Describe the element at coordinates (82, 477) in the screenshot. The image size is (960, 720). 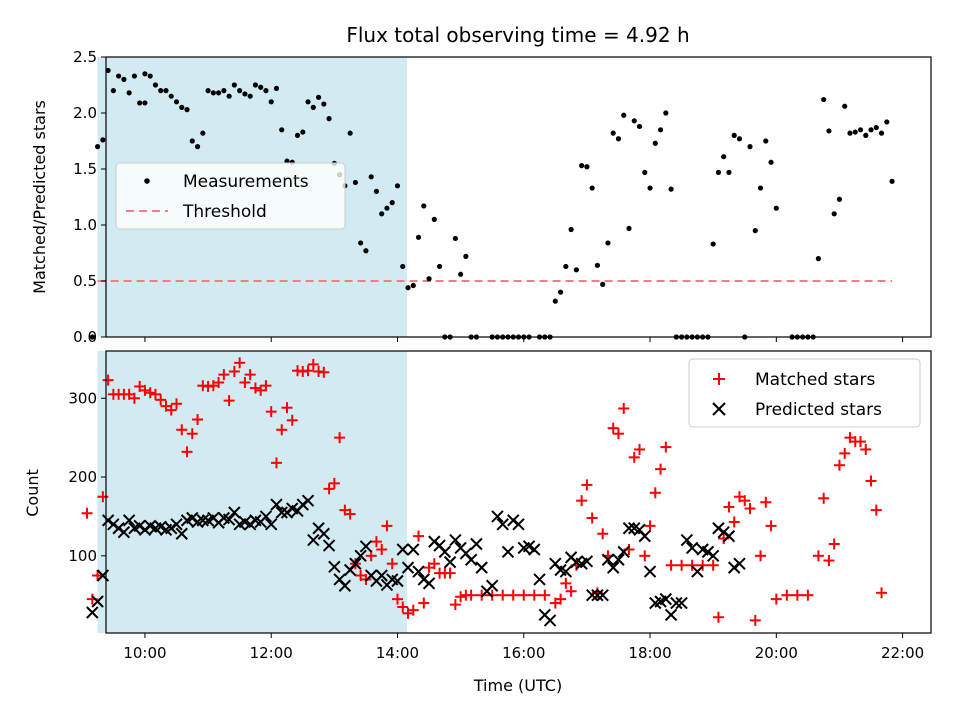
I see `bottom-y-tick-label: 200` at that location.